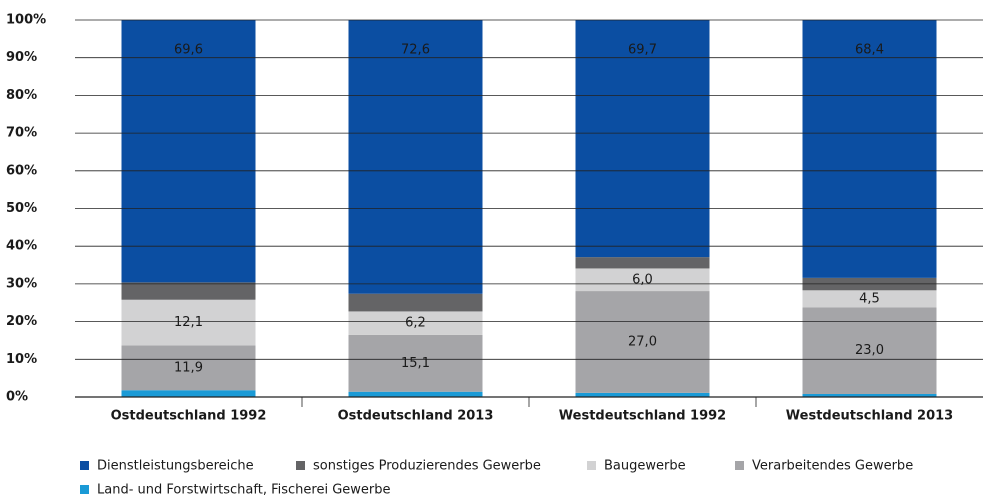 The height and width of the screenshot is (502, 989). What do you see at coordinates (26, 20) in the screenshot?
I see `y-tick-label: 100%` at bounding box center [26, 20].